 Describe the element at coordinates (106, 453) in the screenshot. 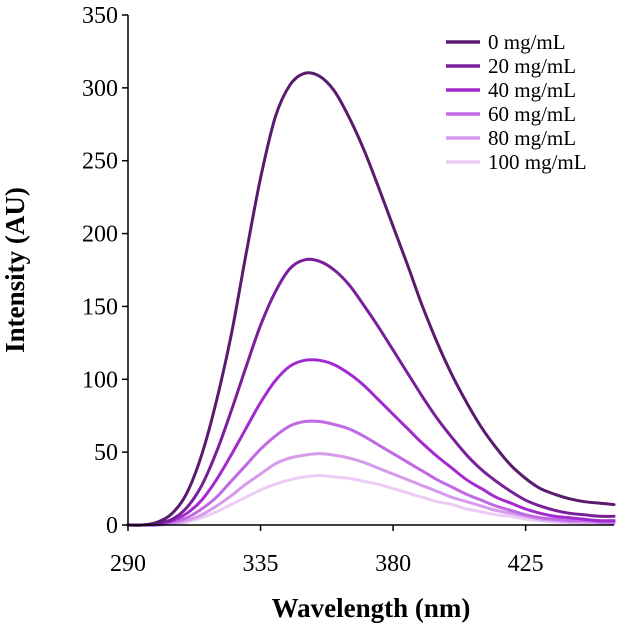

I see `y-tick-label: 50` at that location.